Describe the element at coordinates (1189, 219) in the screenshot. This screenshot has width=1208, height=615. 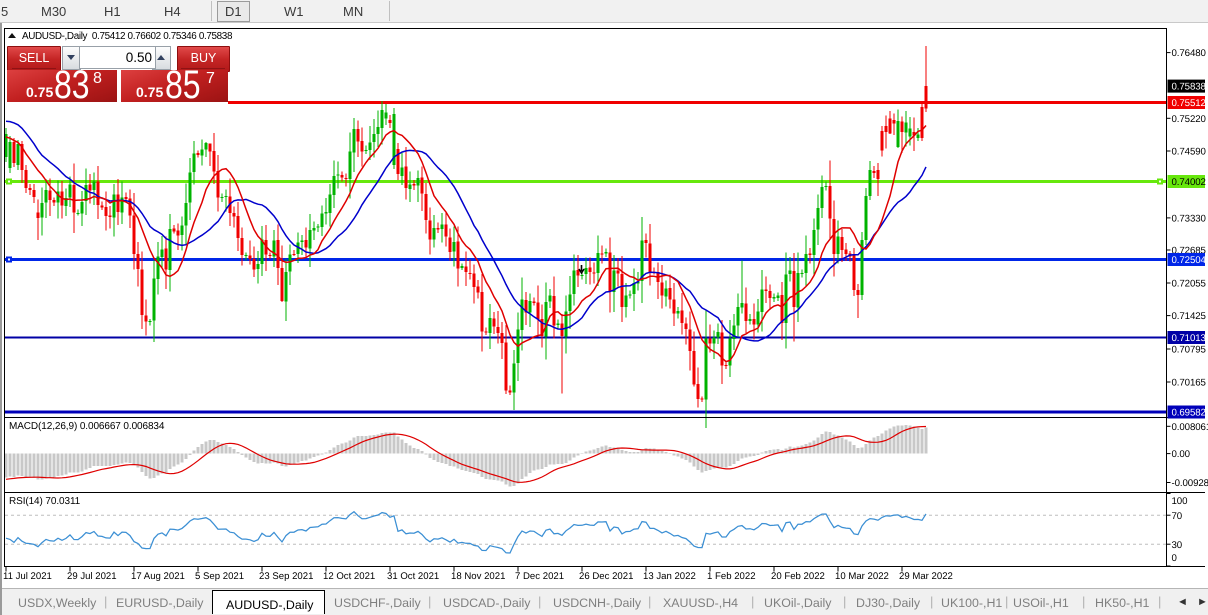
I see `svg-text: 0.73330` at that location.